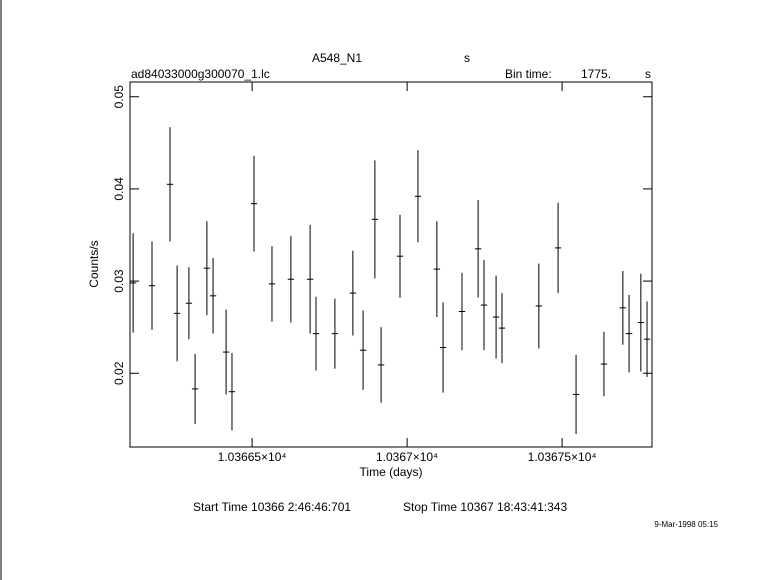  I want to click on chart-title: A548_N1, so click(337, 58).